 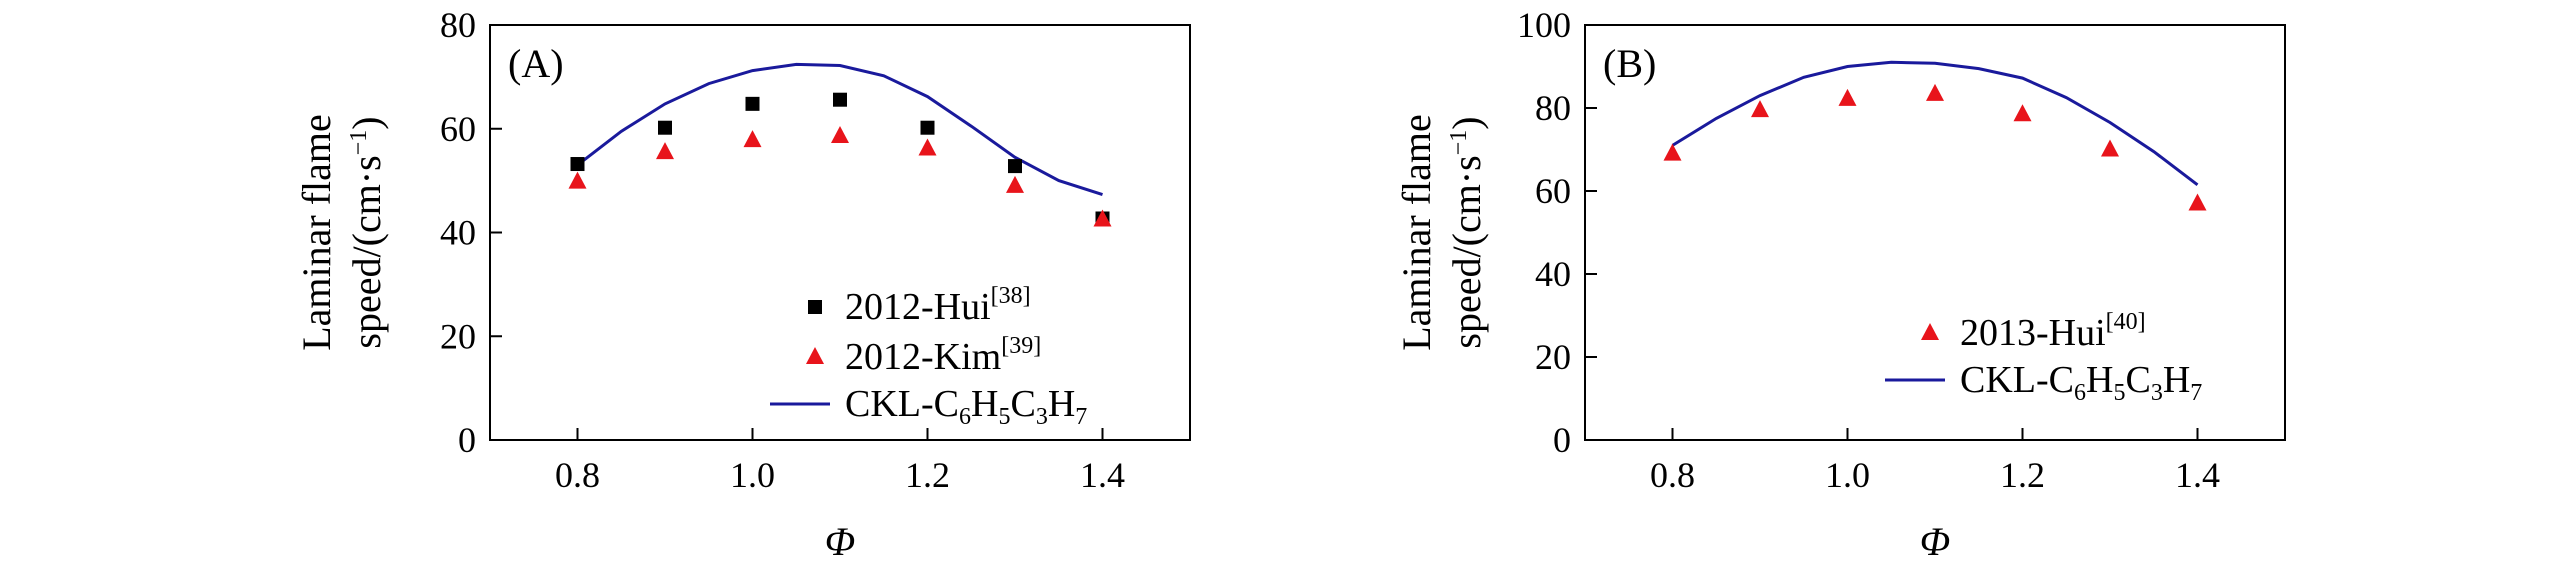 What do you see at coordinates (536, 63) in the screenshot?
I see `panel-label: (A)` at bounding box center [536, 63].